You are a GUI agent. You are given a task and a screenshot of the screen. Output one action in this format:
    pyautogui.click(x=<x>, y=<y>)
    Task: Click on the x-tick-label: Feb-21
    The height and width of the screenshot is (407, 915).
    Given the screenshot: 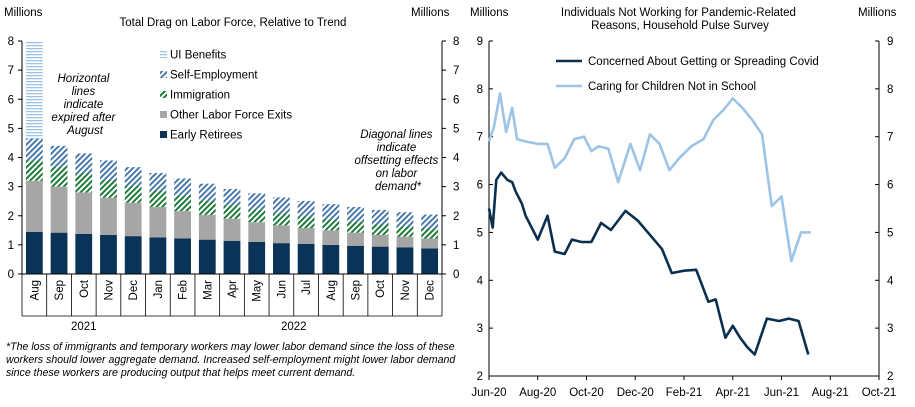 What is the action you would take?
    pyautogui.click(x=684, y=393)
    